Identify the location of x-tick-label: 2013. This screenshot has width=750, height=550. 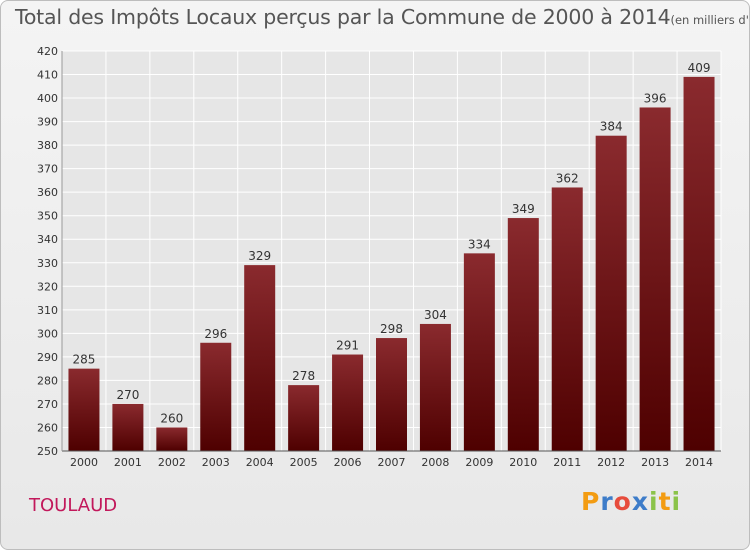
(655, 462).